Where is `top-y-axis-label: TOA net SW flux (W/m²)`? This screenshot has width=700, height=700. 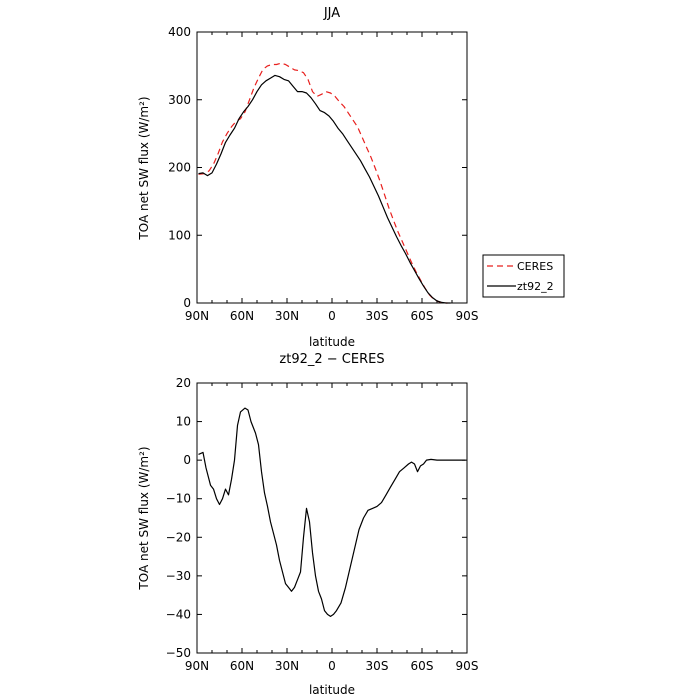 top-y-axis-label: TOA net SW flux (W/m²) is located at coordinates (144, 168).